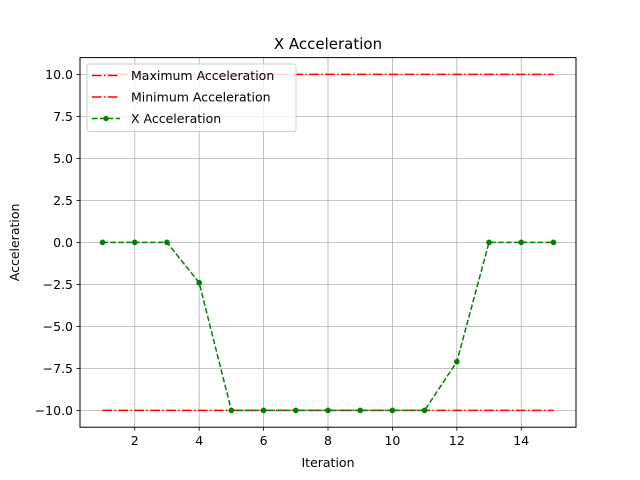 The image size is (640, 480). I want to click on y-tick-label: 2.5, so click(63, 200).